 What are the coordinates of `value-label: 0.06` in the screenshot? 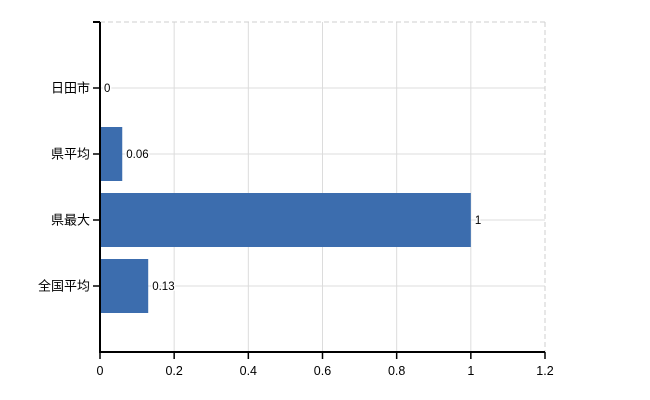 It's located at (137, 155).